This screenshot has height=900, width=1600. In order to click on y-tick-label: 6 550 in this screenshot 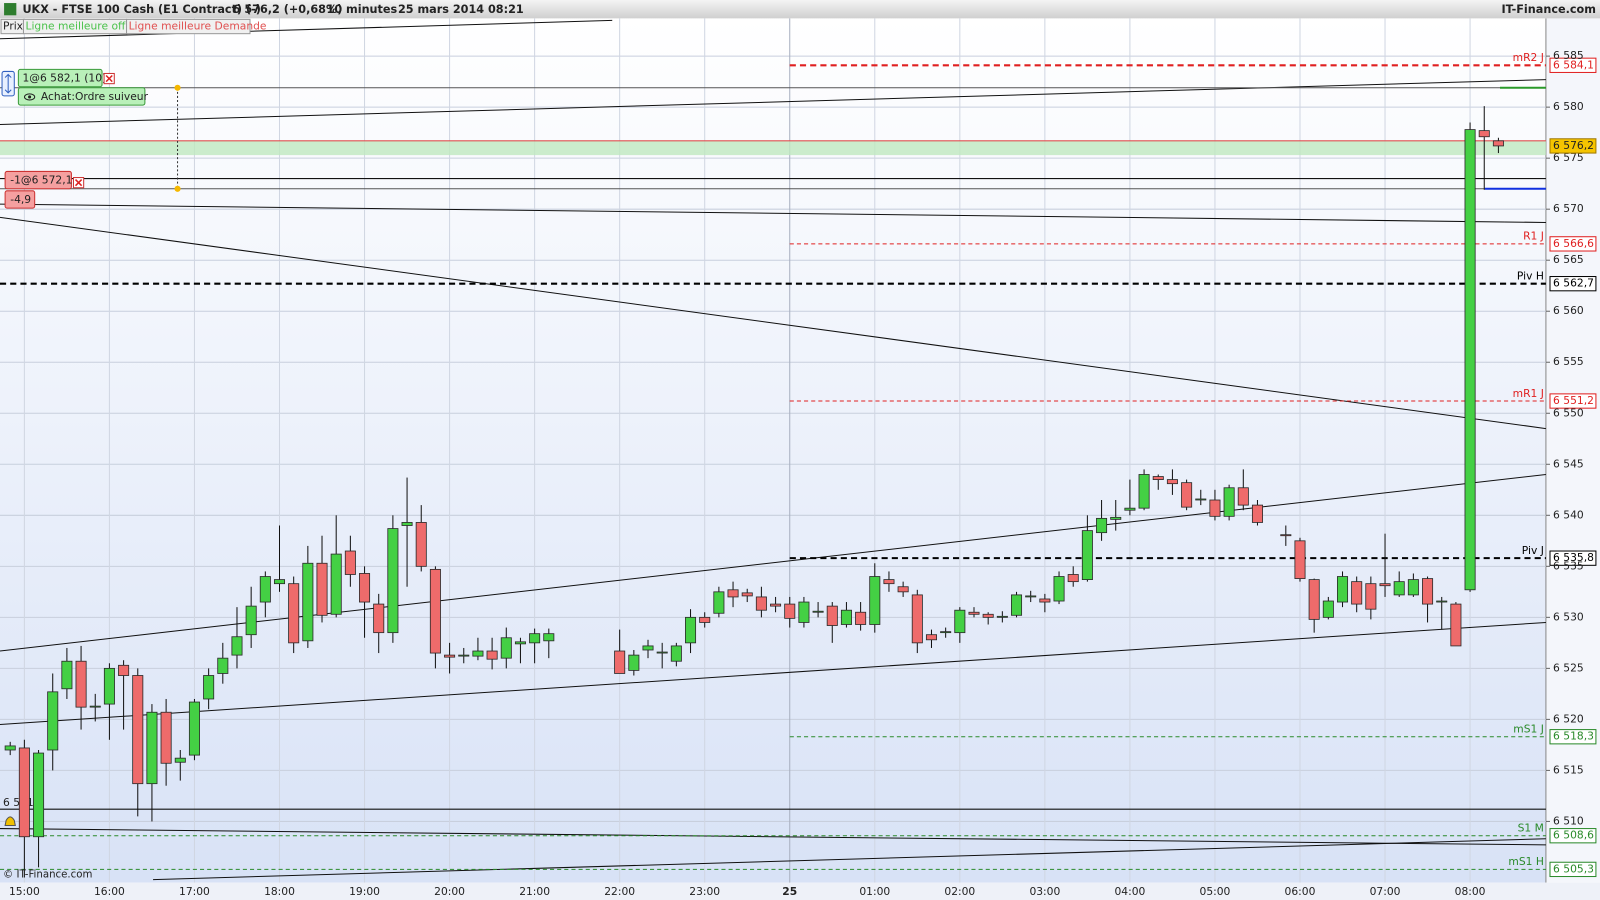, I will do `click(1568, 412)`.